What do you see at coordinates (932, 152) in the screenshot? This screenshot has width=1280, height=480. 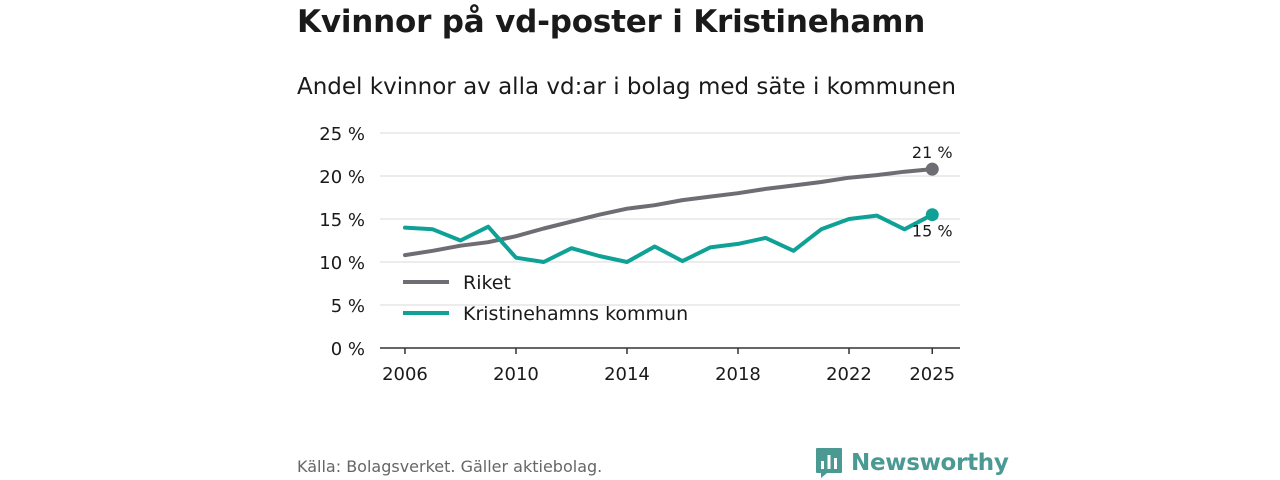 I see `end-label-riket: 21 %` at bounding box center [932, 152].